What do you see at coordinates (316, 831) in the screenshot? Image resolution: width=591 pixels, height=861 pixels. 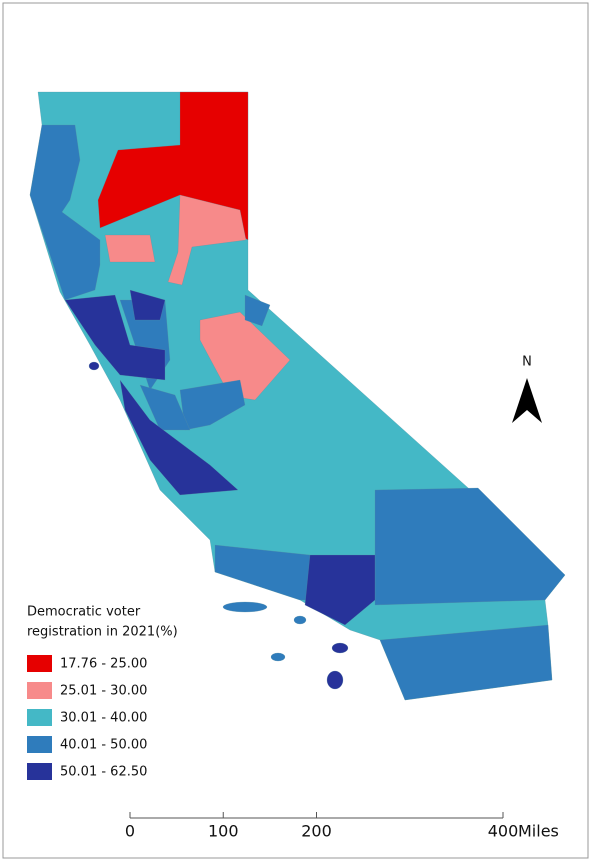 I see `scale-label: 200` at bounding box center [316, 831].